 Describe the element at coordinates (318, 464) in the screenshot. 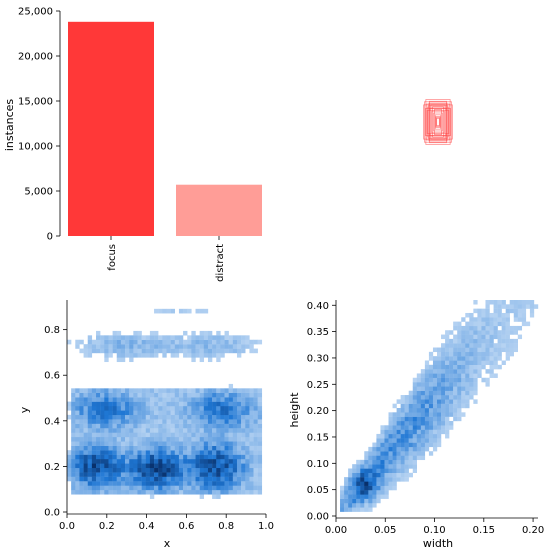

I see `wh-y-tick-label: 0.10` at that location.